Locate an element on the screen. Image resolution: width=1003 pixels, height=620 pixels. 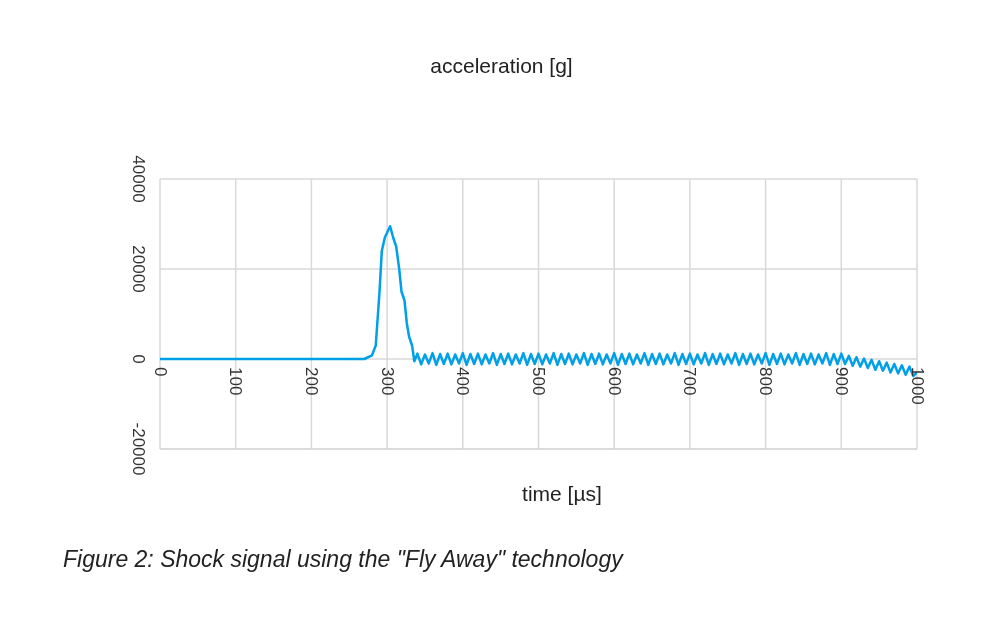
caption: Figure 2: Shock signal using the "Fly Away" technology is located at coordinates (343, 559).